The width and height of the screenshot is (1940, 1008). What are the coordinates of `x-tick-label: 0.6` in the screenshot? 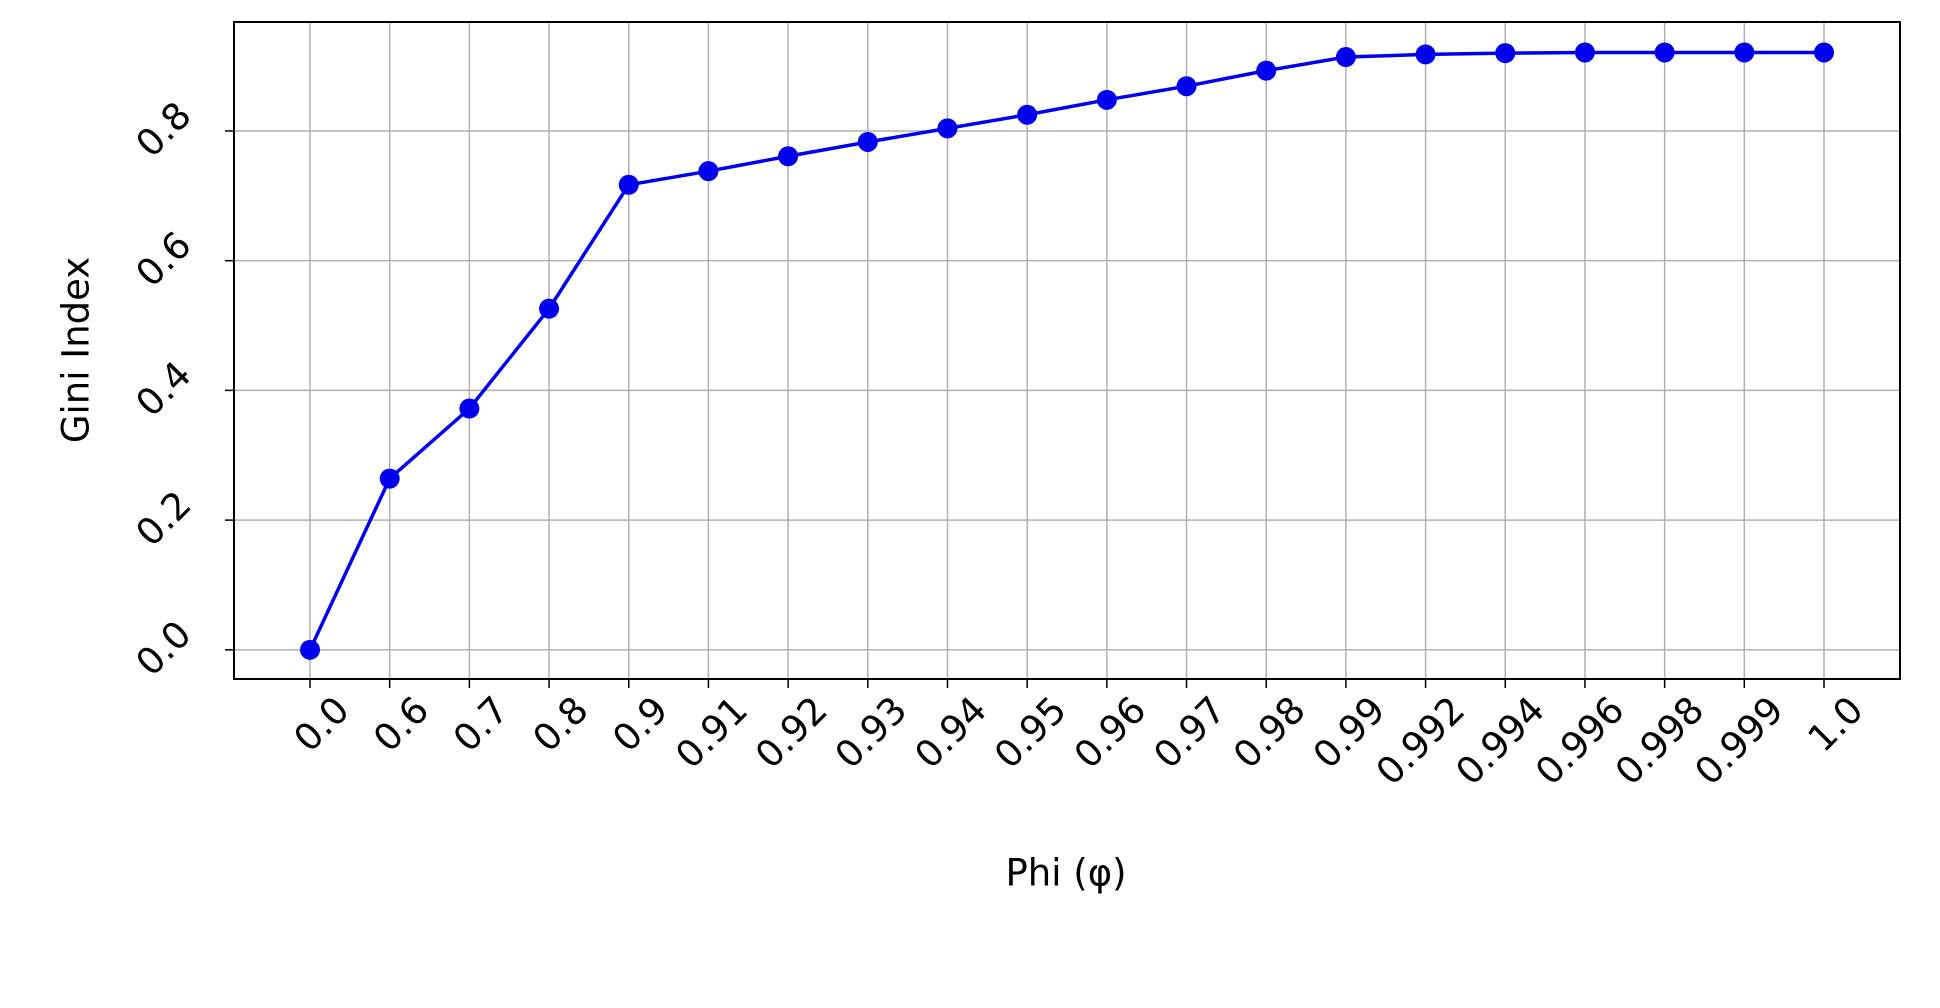 It's located at (401, 724).